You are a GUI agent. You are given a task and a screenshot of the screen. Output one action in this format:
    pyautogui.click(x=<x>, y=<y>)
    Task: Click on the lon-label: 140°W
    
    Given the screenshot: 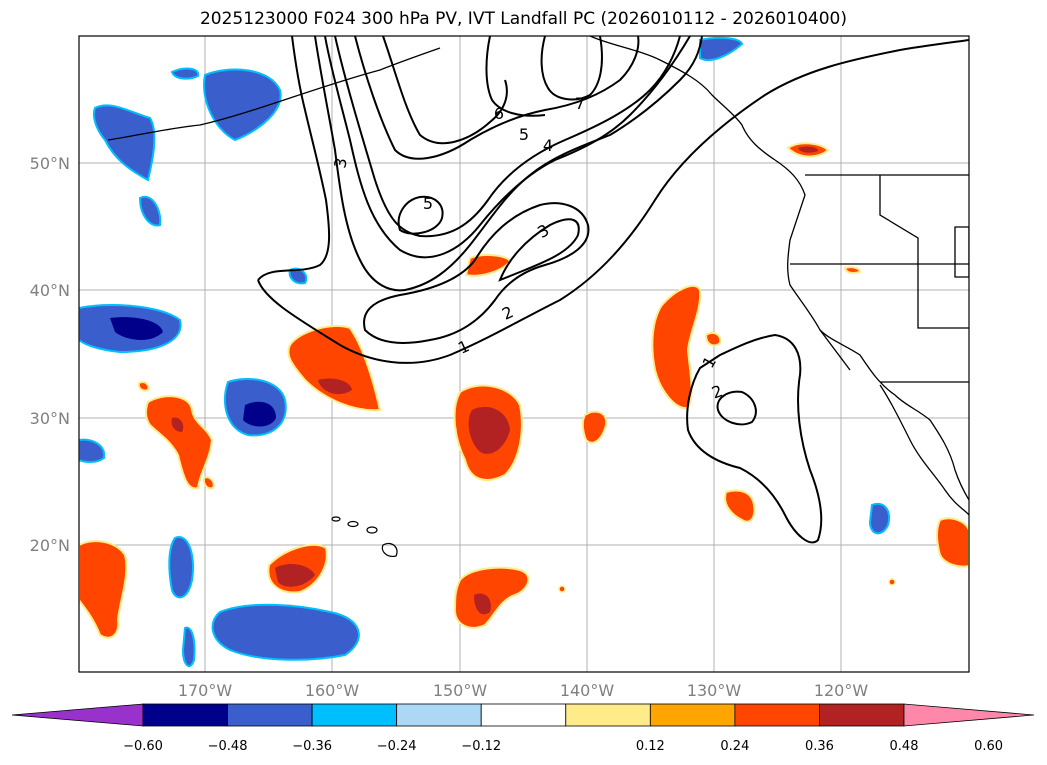 What is the action you would take?
    pyautogui.click(x=587, y=690)
    